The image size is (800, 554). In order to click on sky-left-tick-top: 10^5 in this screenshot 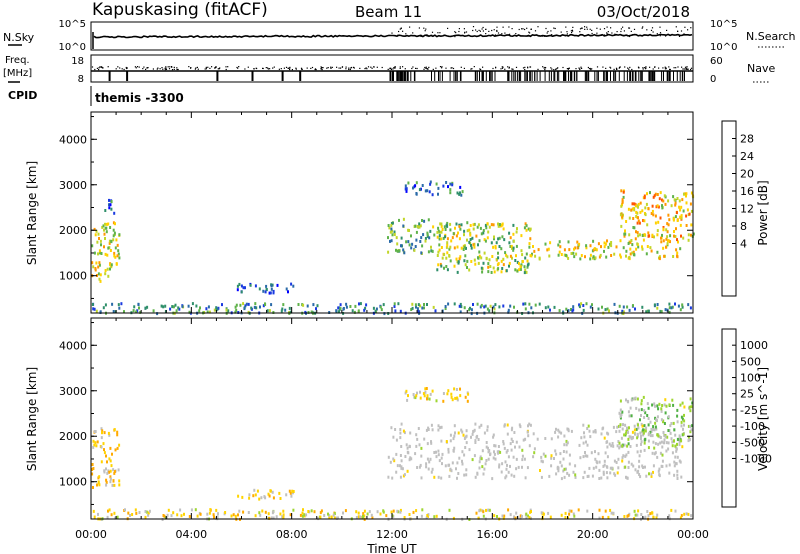, I will do `click(72, 24)`.